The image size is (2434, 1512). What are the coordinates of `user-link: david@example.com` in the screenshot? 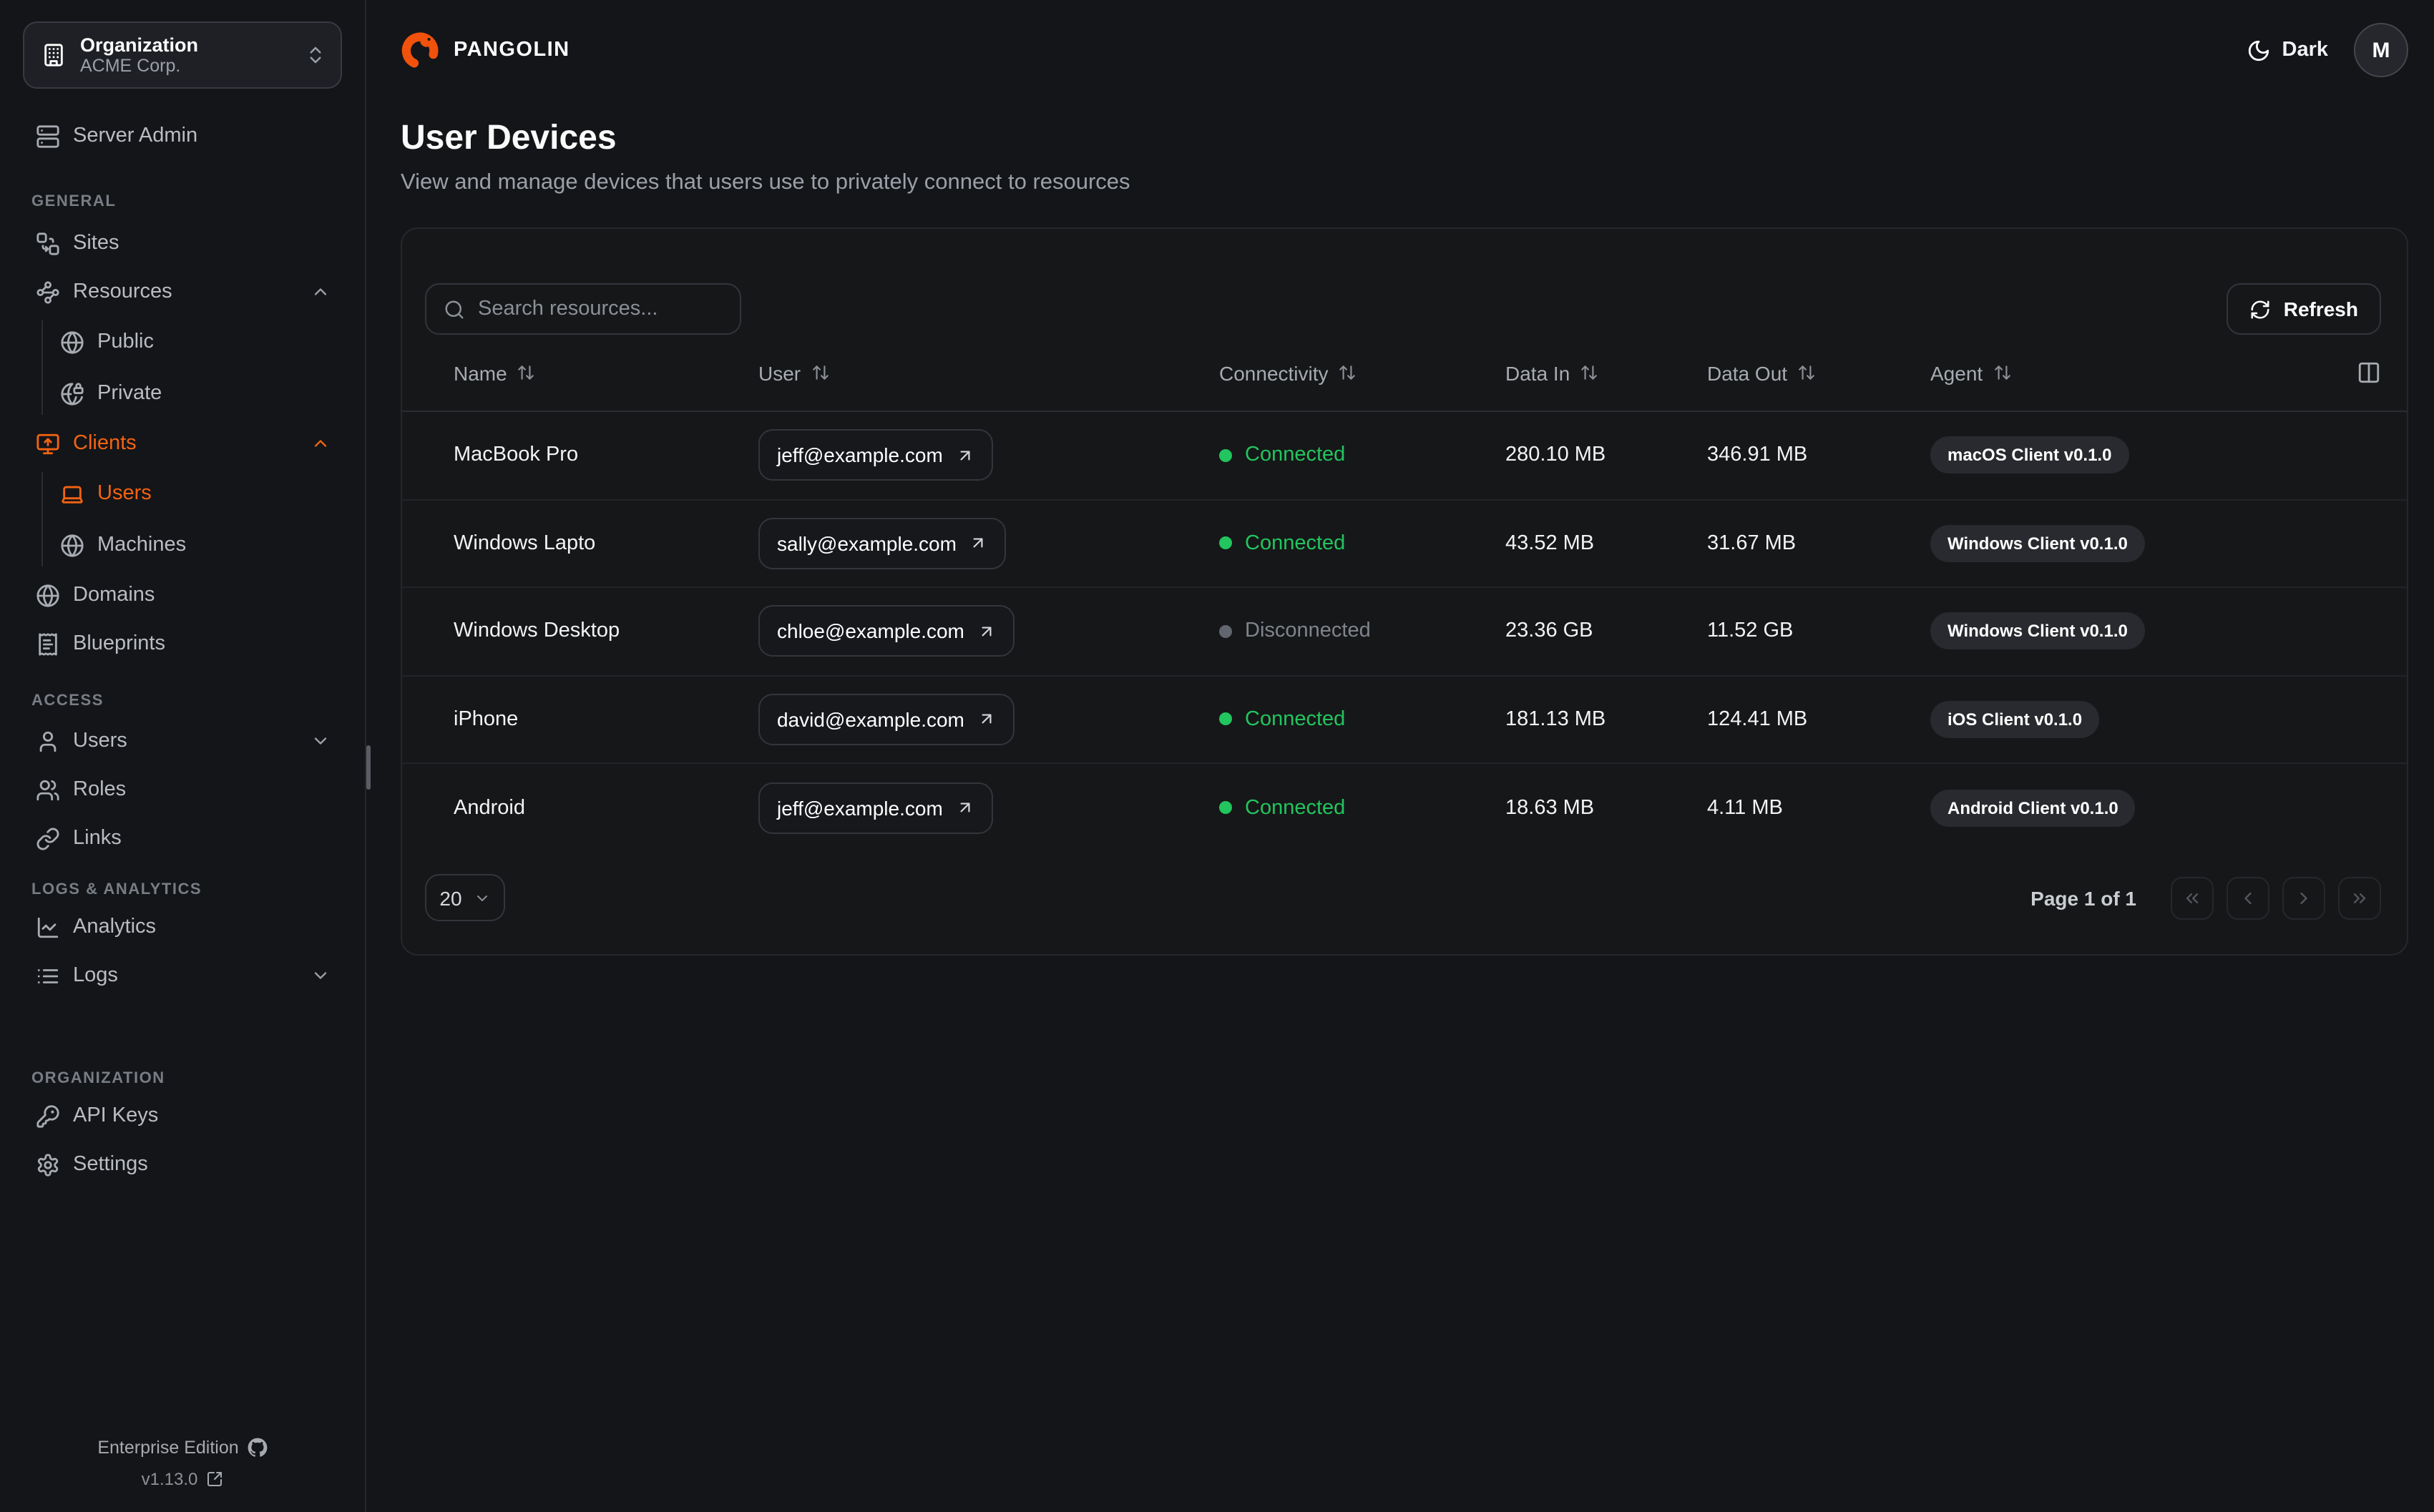 It's located at (886, 719).